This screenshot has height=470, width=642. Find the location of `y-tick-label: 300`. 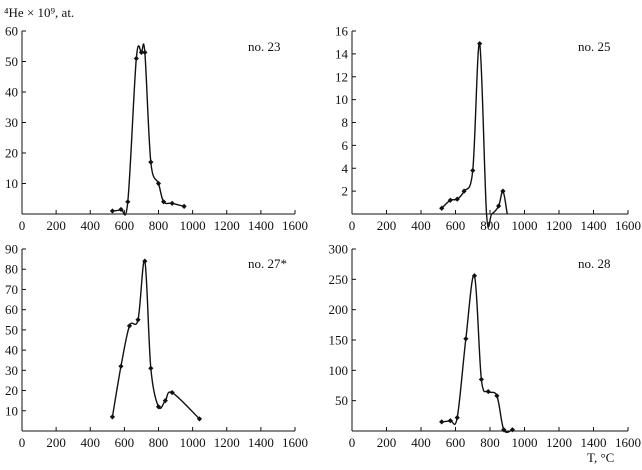

y-tick-label: 300 is located at coordinates (339, 249).